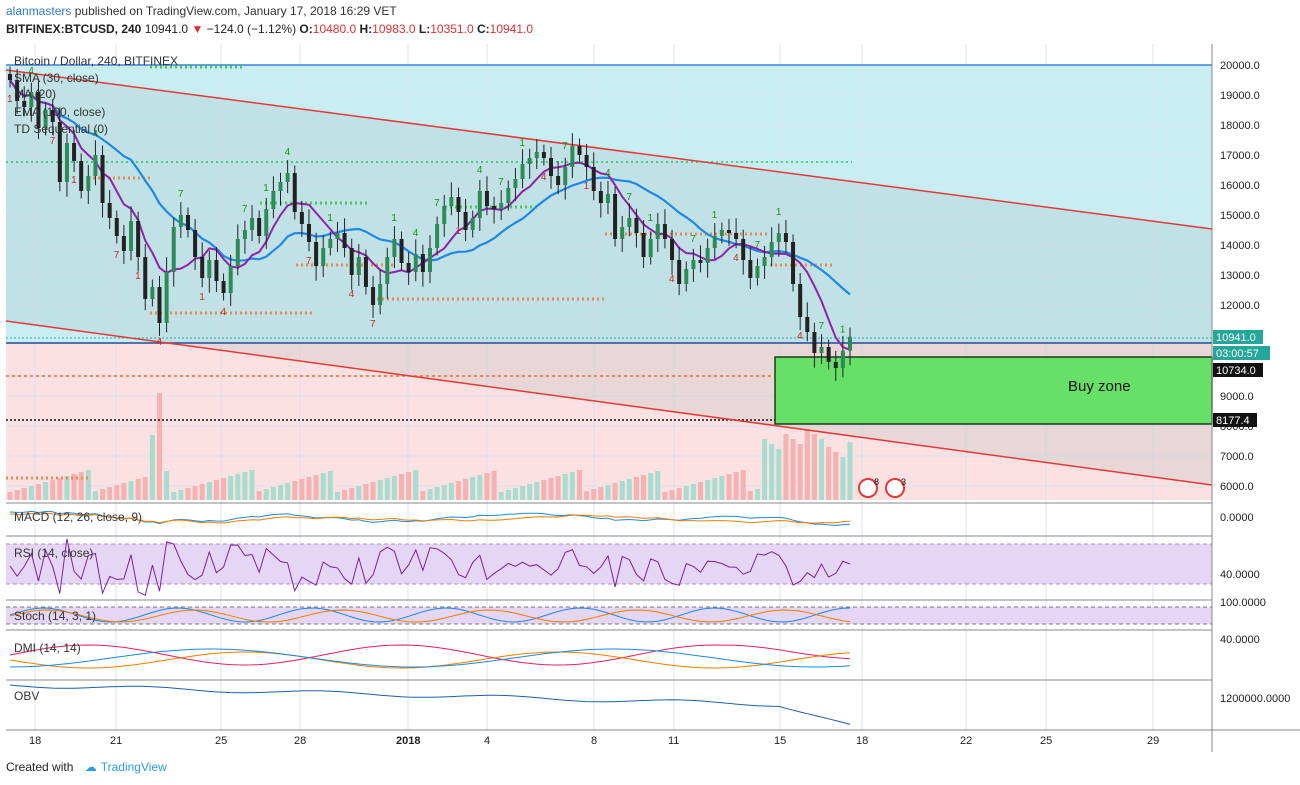 Image resolution: width=1300 pixels, height=785 pixels. What do you see at coordinates (53, 553) in the screenshot?
I see `rsi-label: RSI (14, close)` at bounding box center [53, 553].